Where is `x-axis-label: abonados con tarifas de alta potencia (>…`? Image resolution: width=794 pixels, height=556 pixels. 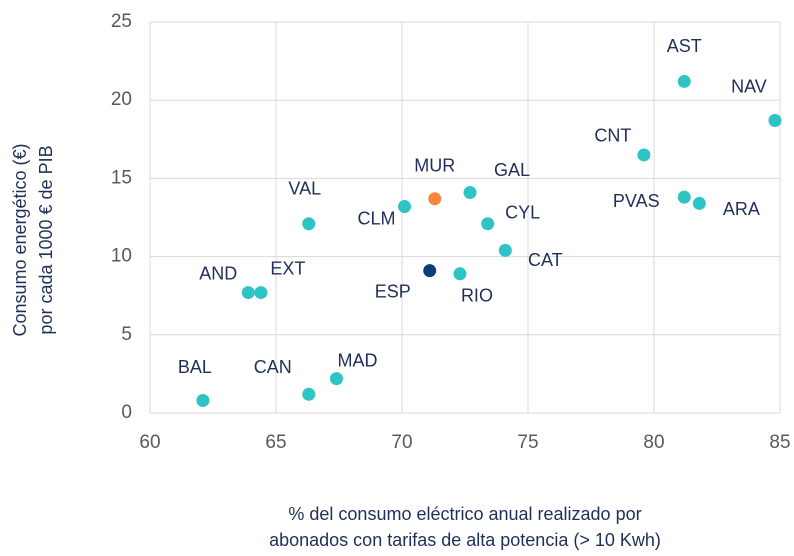
x-axis-label: abonados con tarifas de alta potencia (>… is located at coordinates (465, 540).